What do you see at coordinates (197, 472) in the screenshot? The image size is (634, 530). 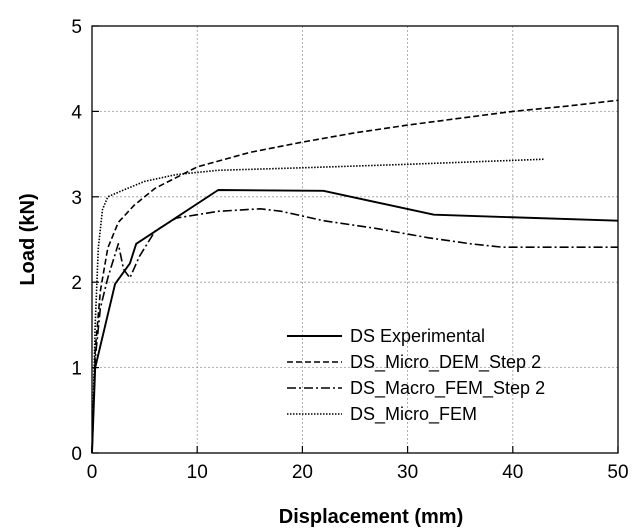 I see `x-tick-label: 10` at bounding box center [197, 472].